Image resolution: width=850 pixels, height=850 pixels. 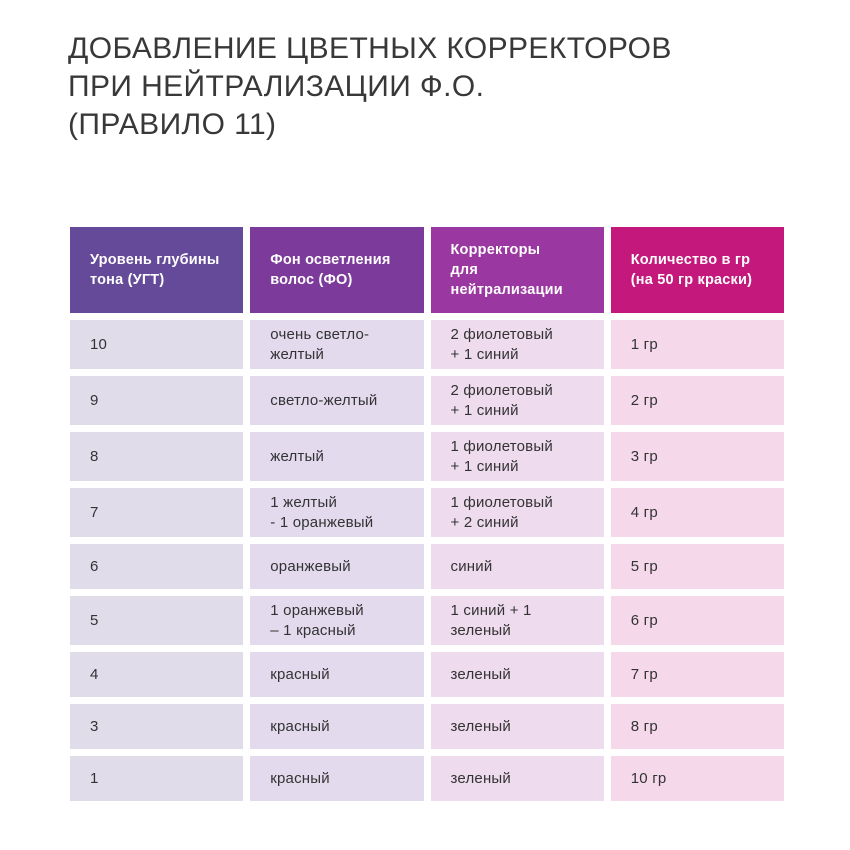 What do you see at coordinates (517, 620) in the screenshot?
I see `cell-correctors: 1 синий + 1 зеленый` at bounding box center [517, 620].